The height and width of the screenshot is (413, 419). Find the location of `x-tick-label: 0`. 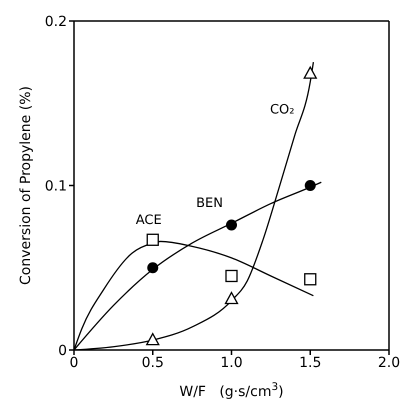

x-tick-label: 0 is located at coordinates (74, 362).